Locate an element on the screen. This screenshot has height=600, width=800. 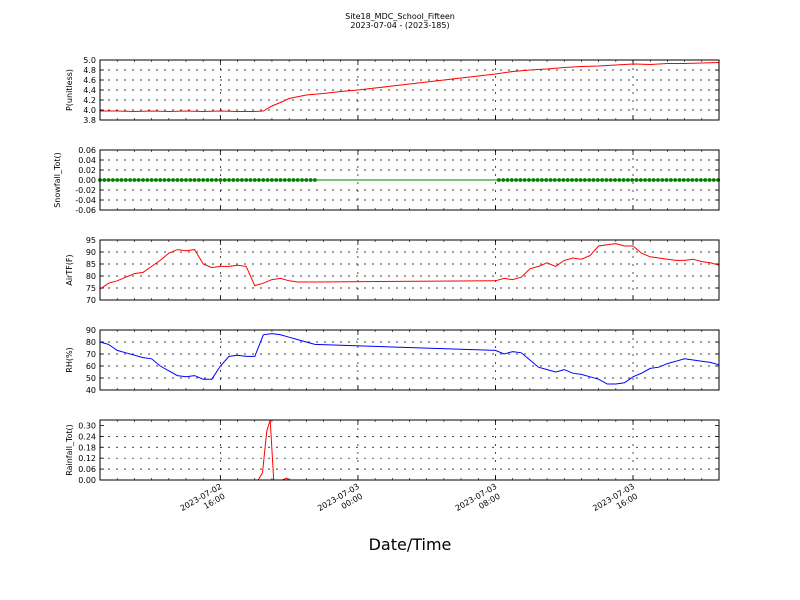
y-tick-label: 95 is located at coordinates (91, 240).